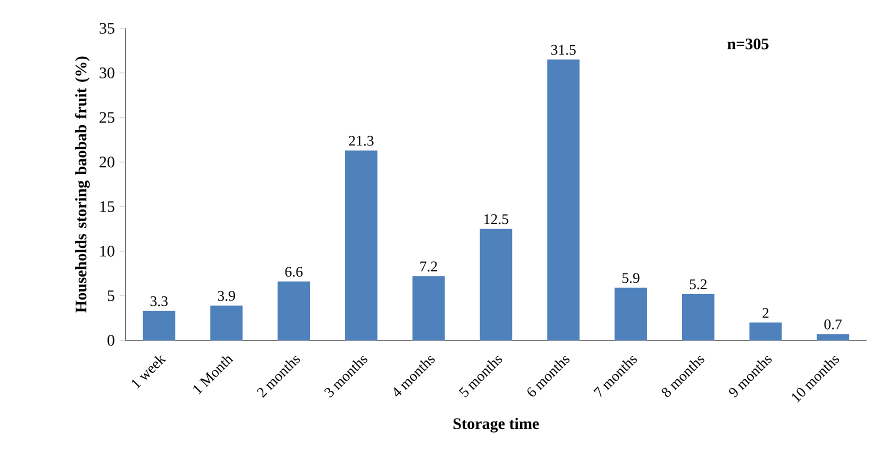  I want to click on data-label: 12.5, so click(496, 219).